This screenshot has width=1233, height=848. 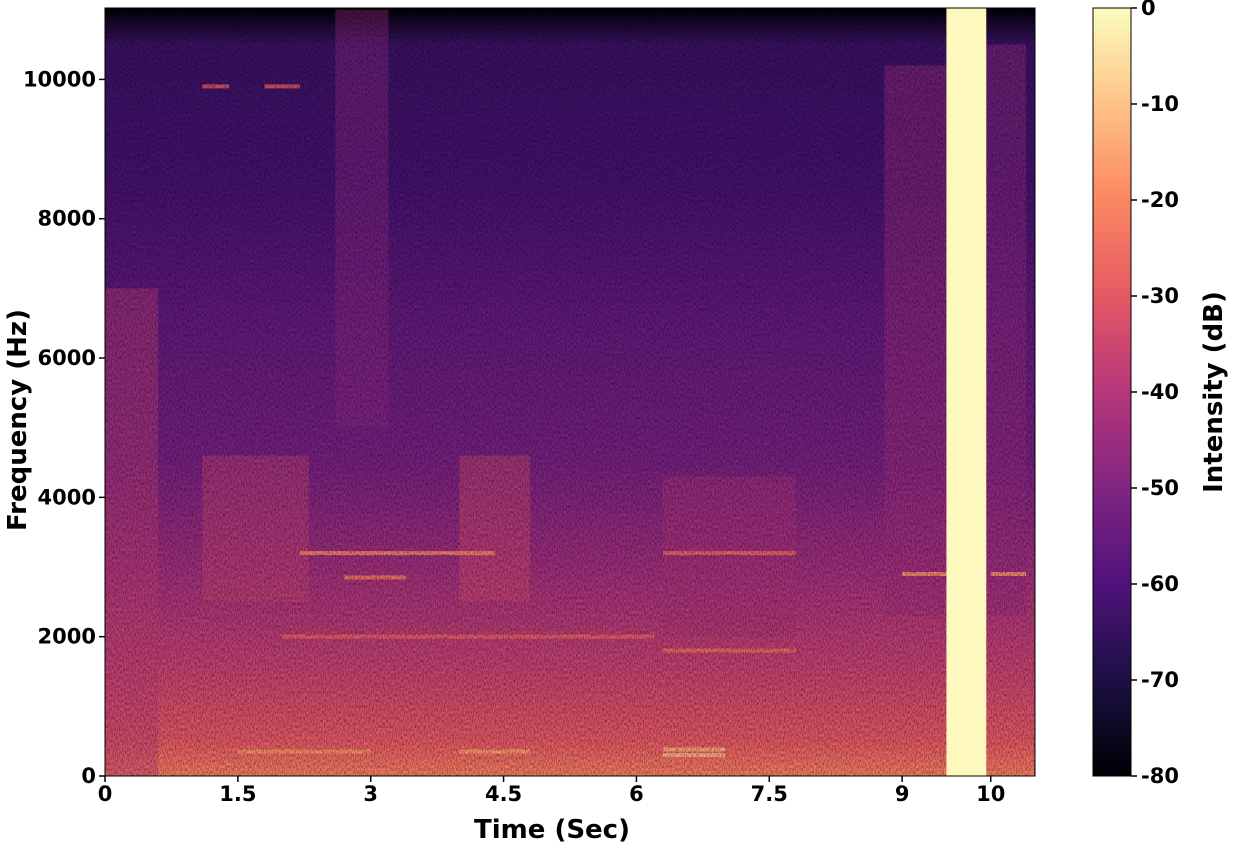 What do you see at coordinates (370, 794) in the screenshot?
I see `x-tick-label: 3` at bounding box center [370, 794].